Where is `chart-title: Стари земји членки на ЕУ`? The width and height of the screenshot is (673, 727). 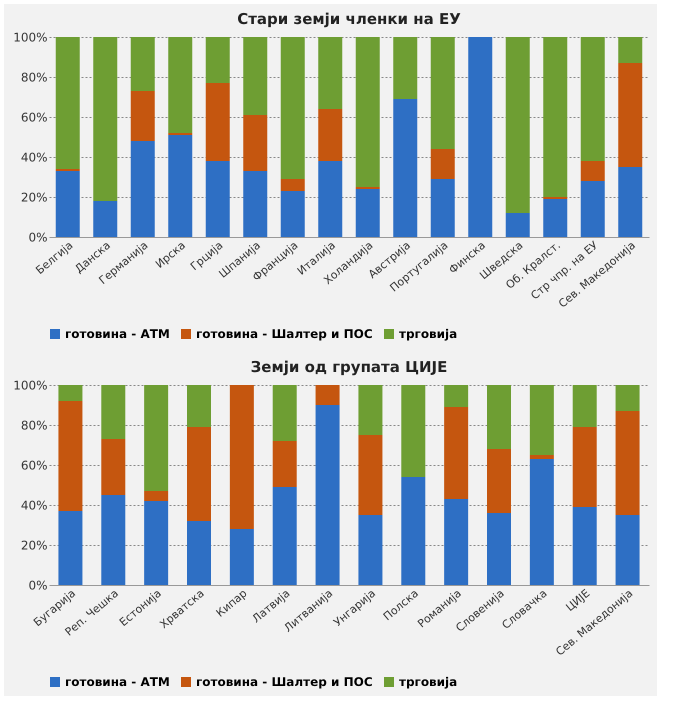
chart-title: Стари земји членки на ЕУ is located at coordinates (349, 19).